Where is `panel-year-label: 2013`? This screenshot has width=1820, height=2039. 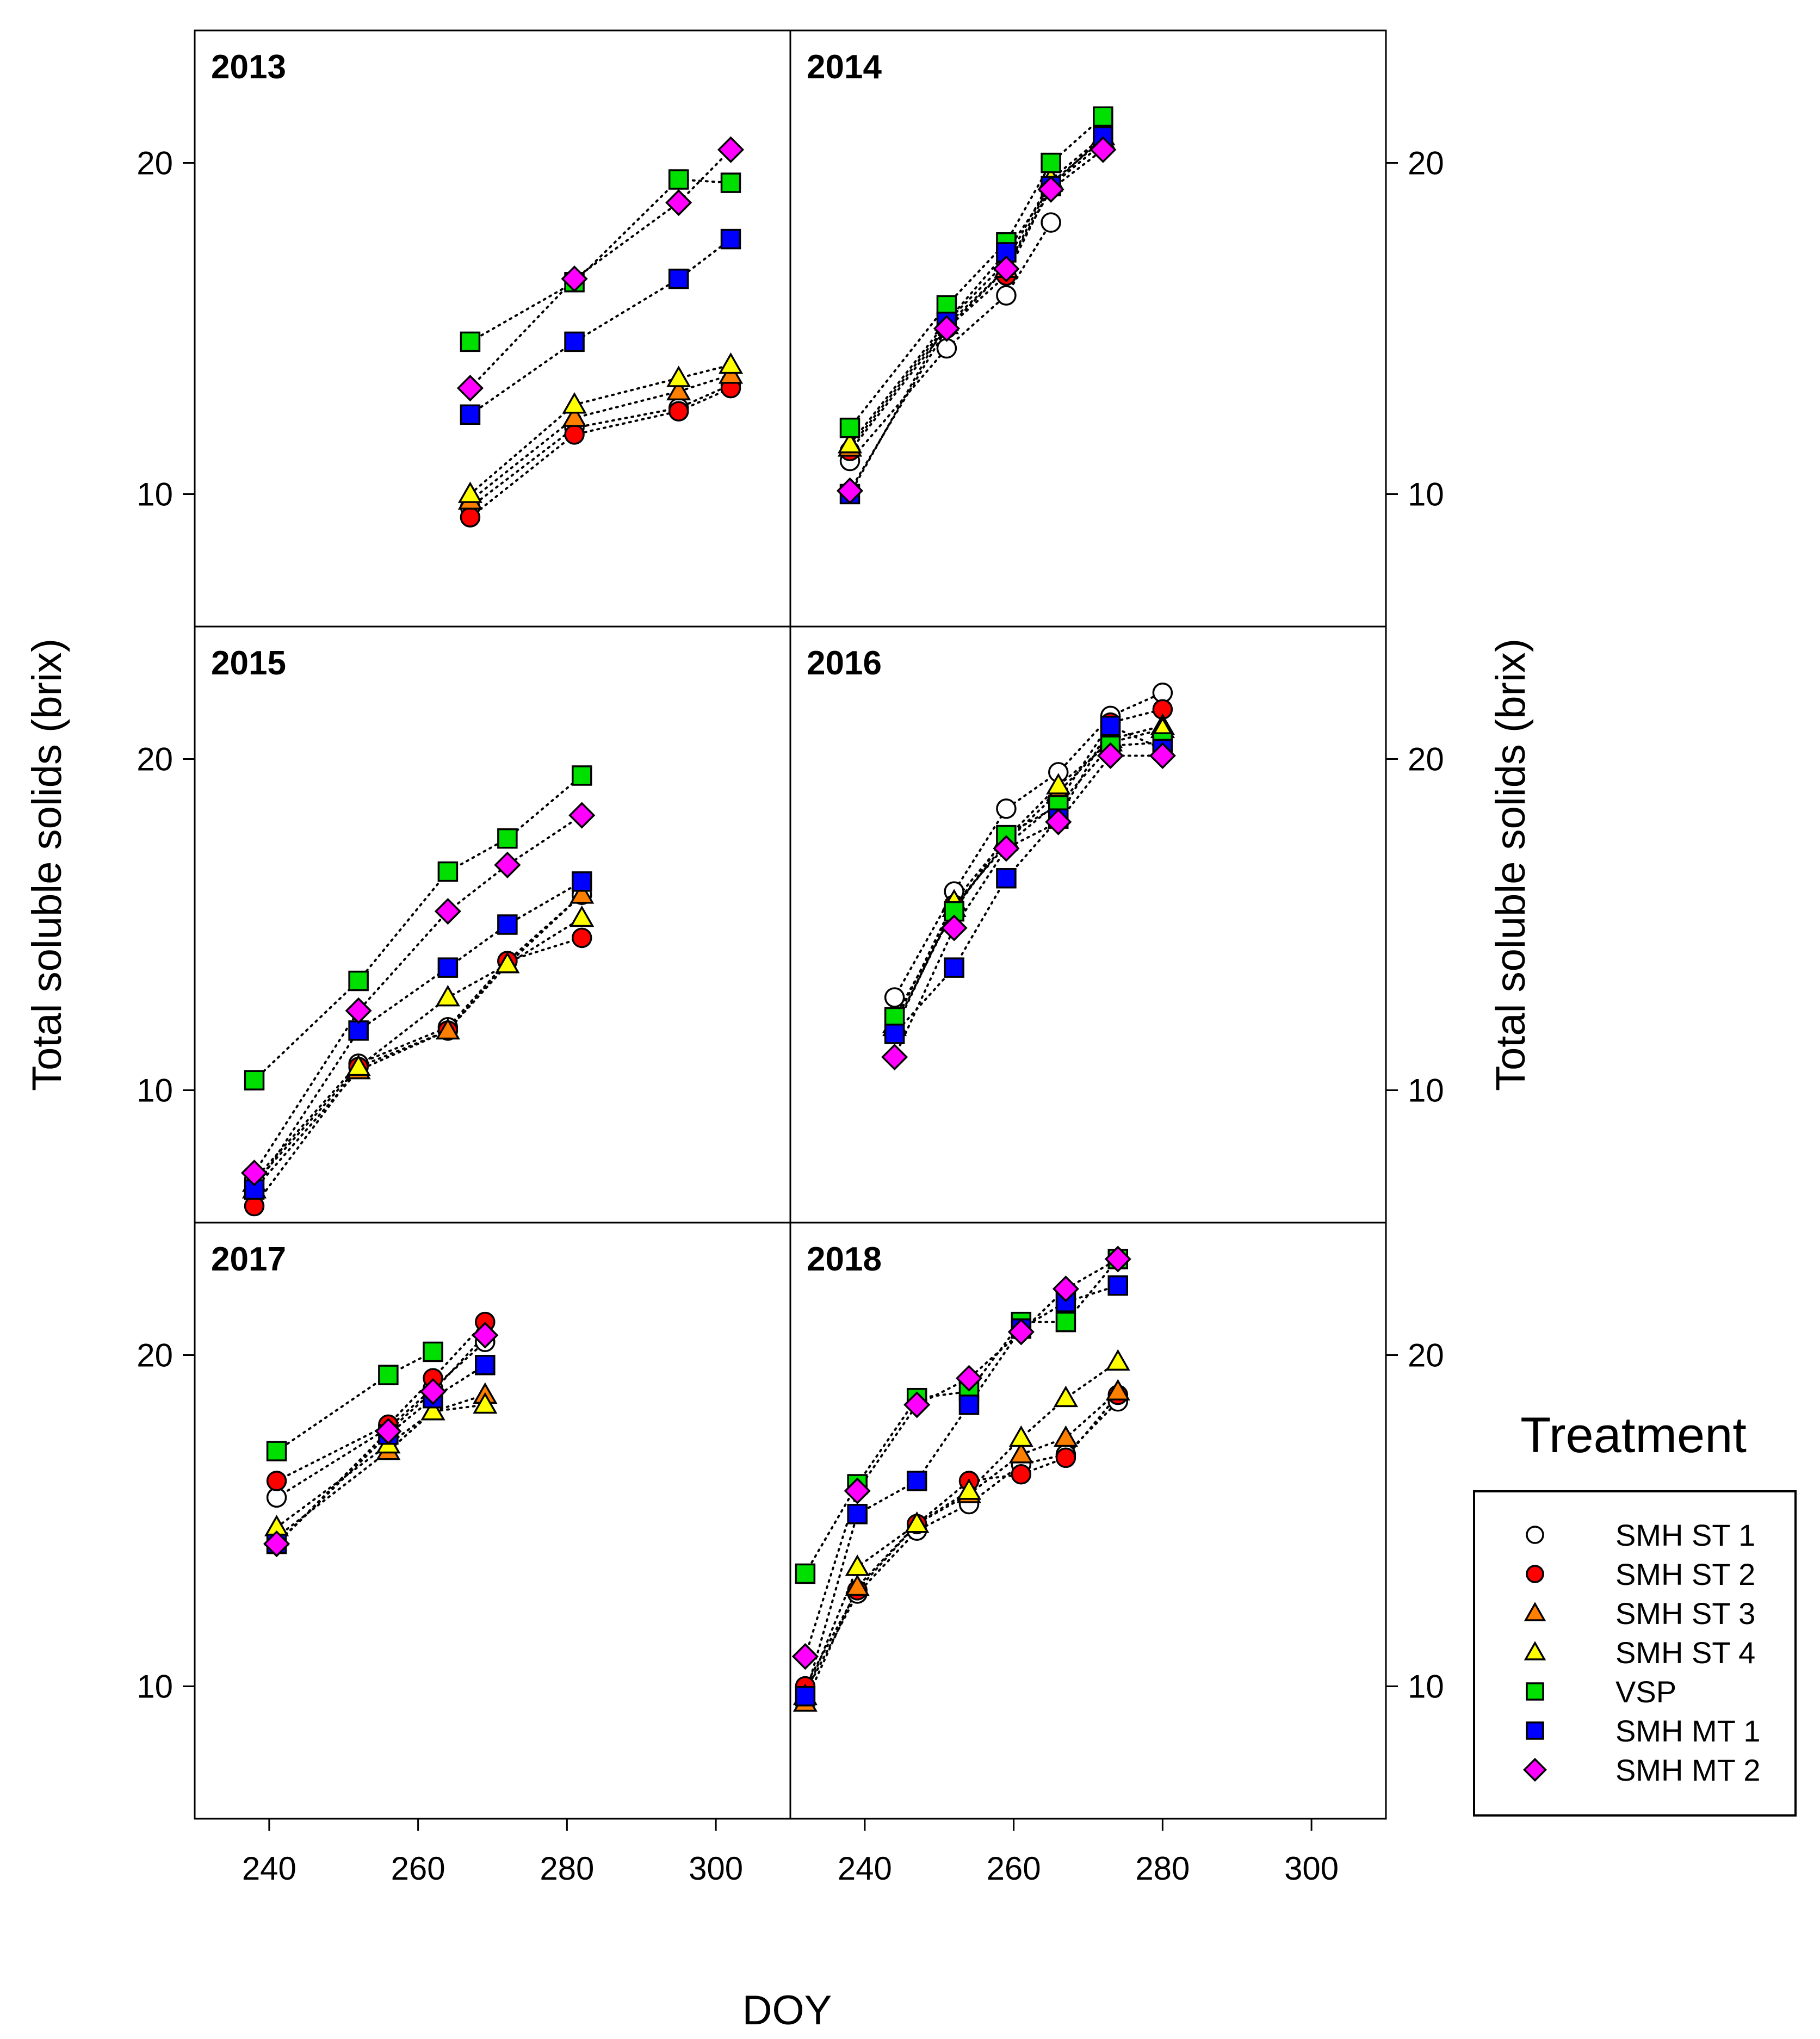 panel-year-label: 2013 is located at coordinates (248, 67).